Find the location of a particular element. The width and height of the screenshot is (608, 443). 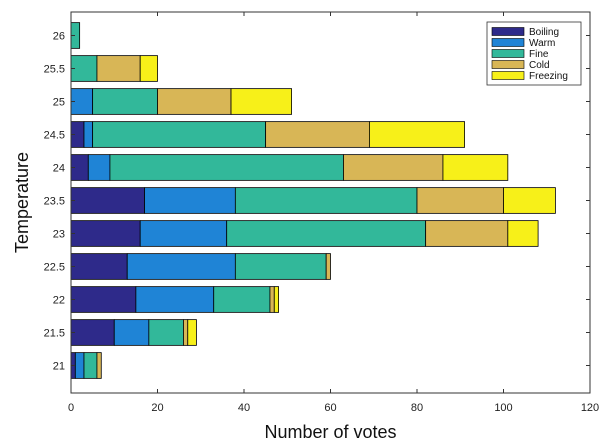

legend-swatch-warm is located at coordinates (508, 42).